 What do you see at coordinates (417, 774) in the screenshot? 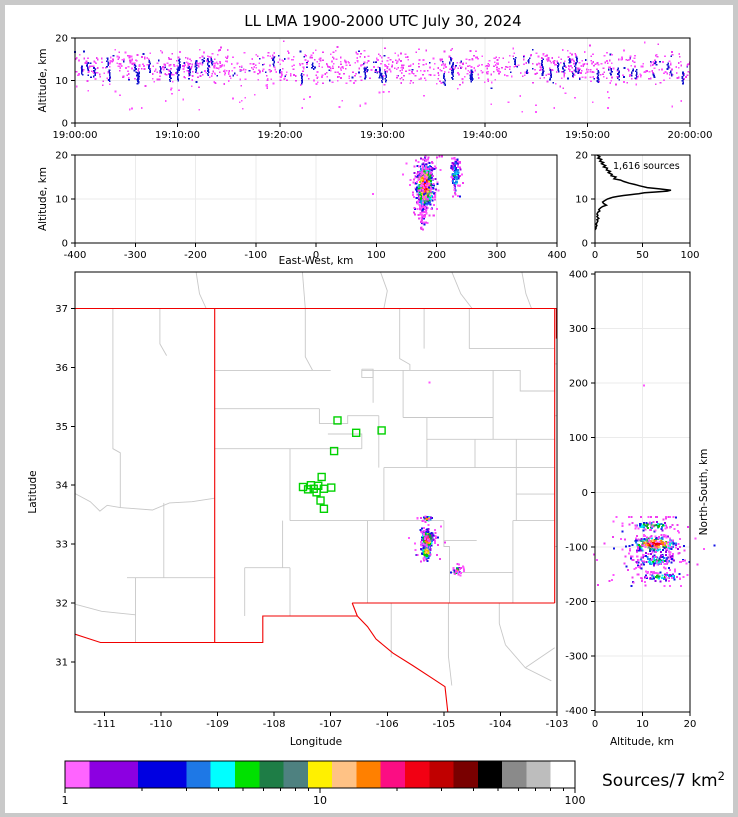
I see `colorbar-segment` at bounding box center [417, 774].